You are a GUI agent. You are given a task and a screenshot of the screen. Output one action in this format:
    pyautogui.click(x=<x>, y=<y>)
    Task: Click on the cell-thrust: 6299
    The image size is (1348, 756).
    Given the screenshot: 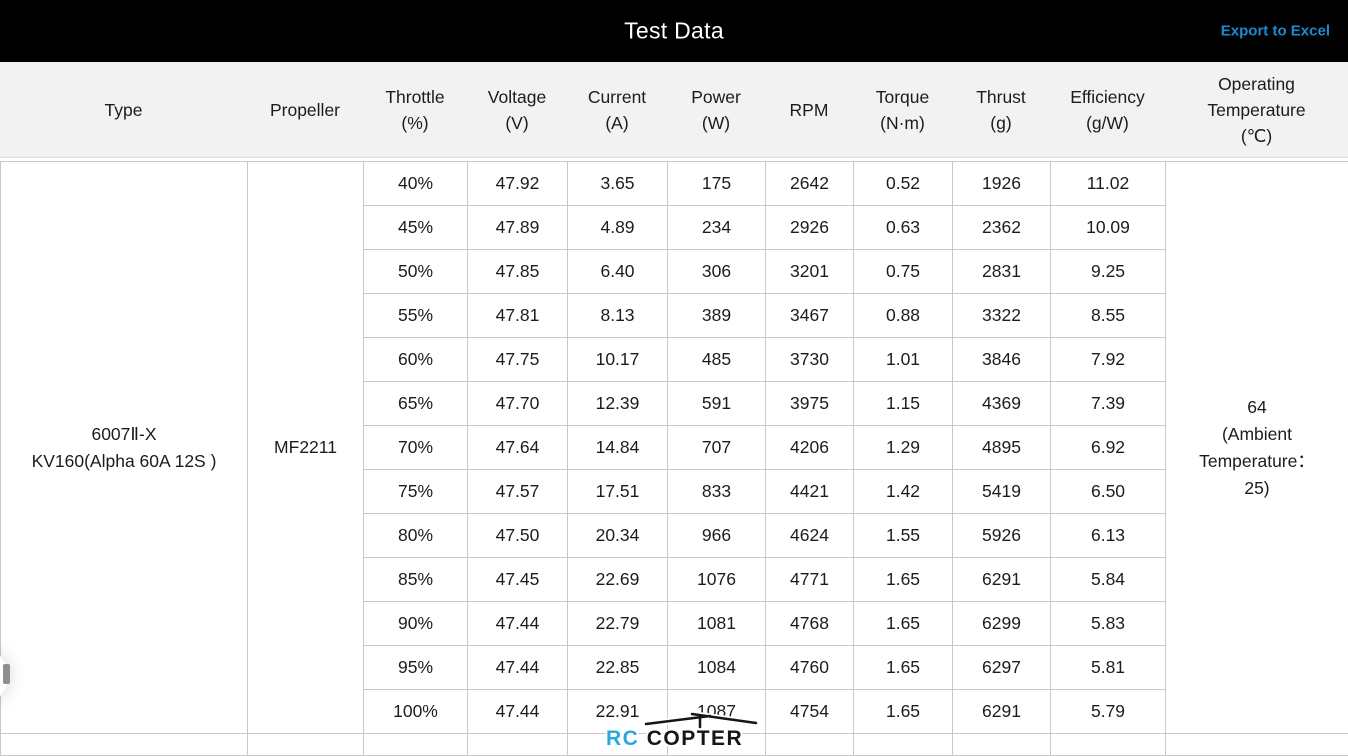 What is the action you would take?
    pyautogui.click(x=1002, y=624)
    